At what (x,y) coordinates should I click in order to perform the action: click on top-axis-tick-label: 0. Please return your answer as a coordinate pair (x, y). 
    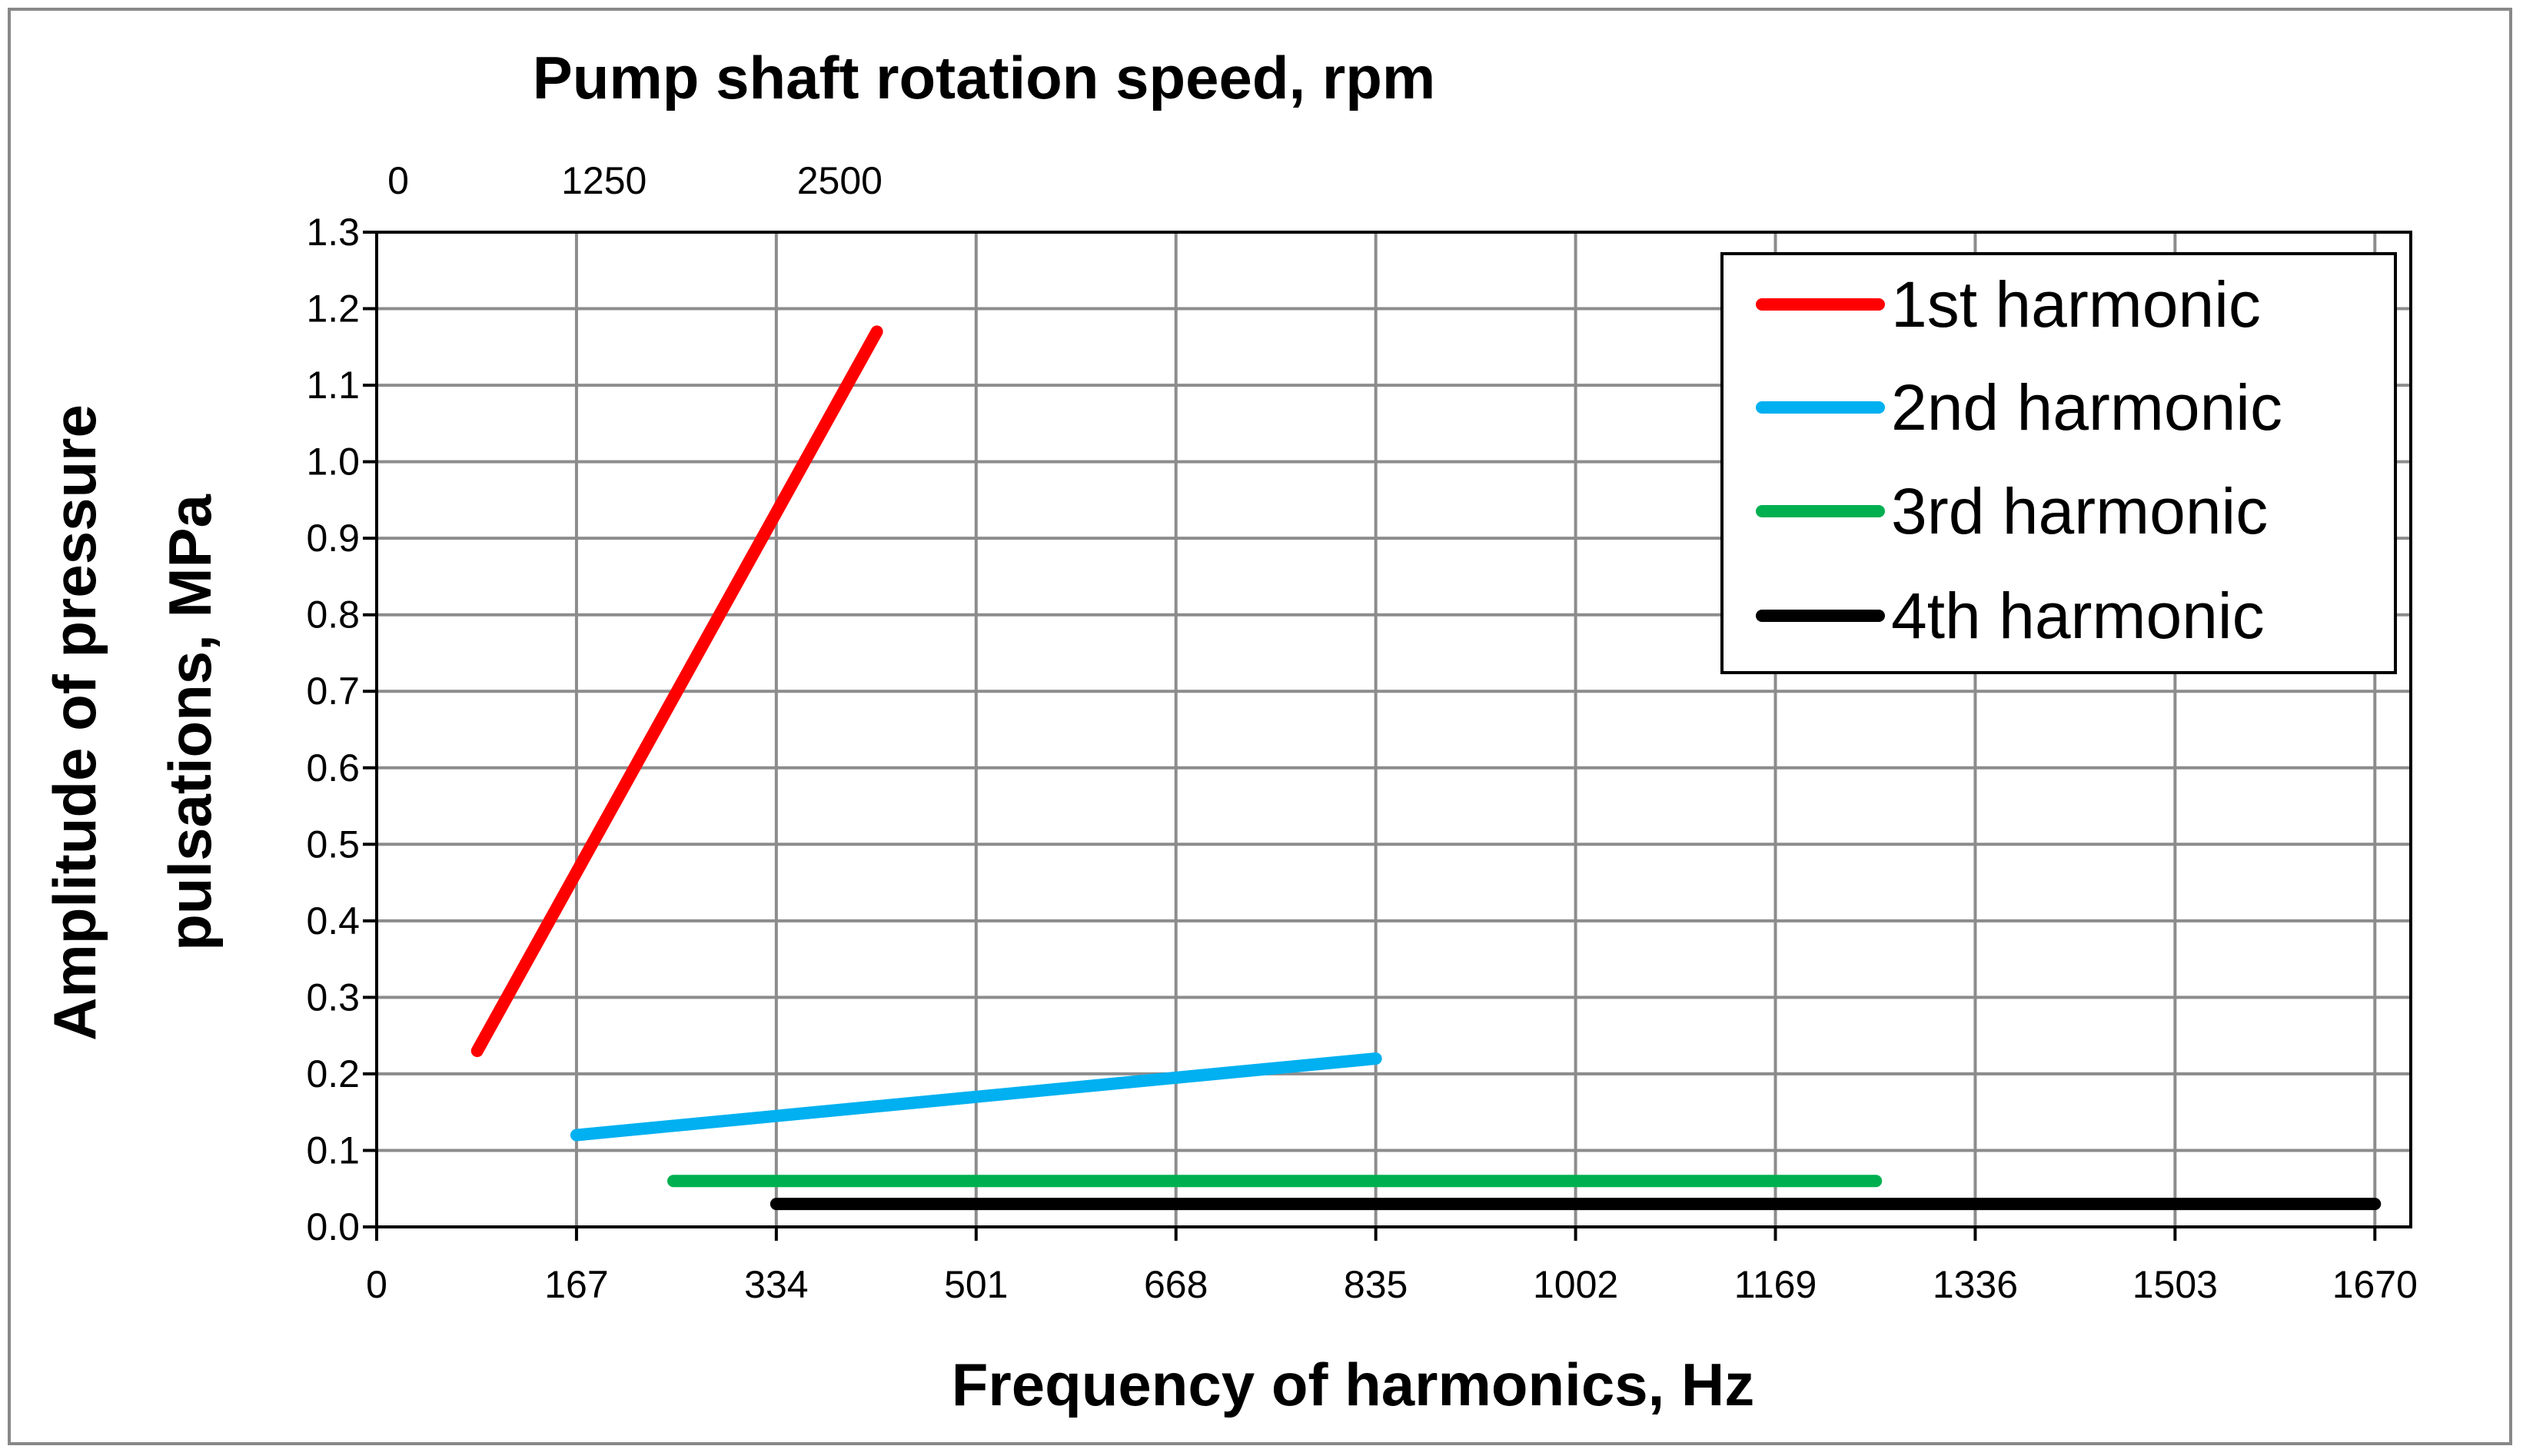
    Looking at the image, I should click on (398, 180).